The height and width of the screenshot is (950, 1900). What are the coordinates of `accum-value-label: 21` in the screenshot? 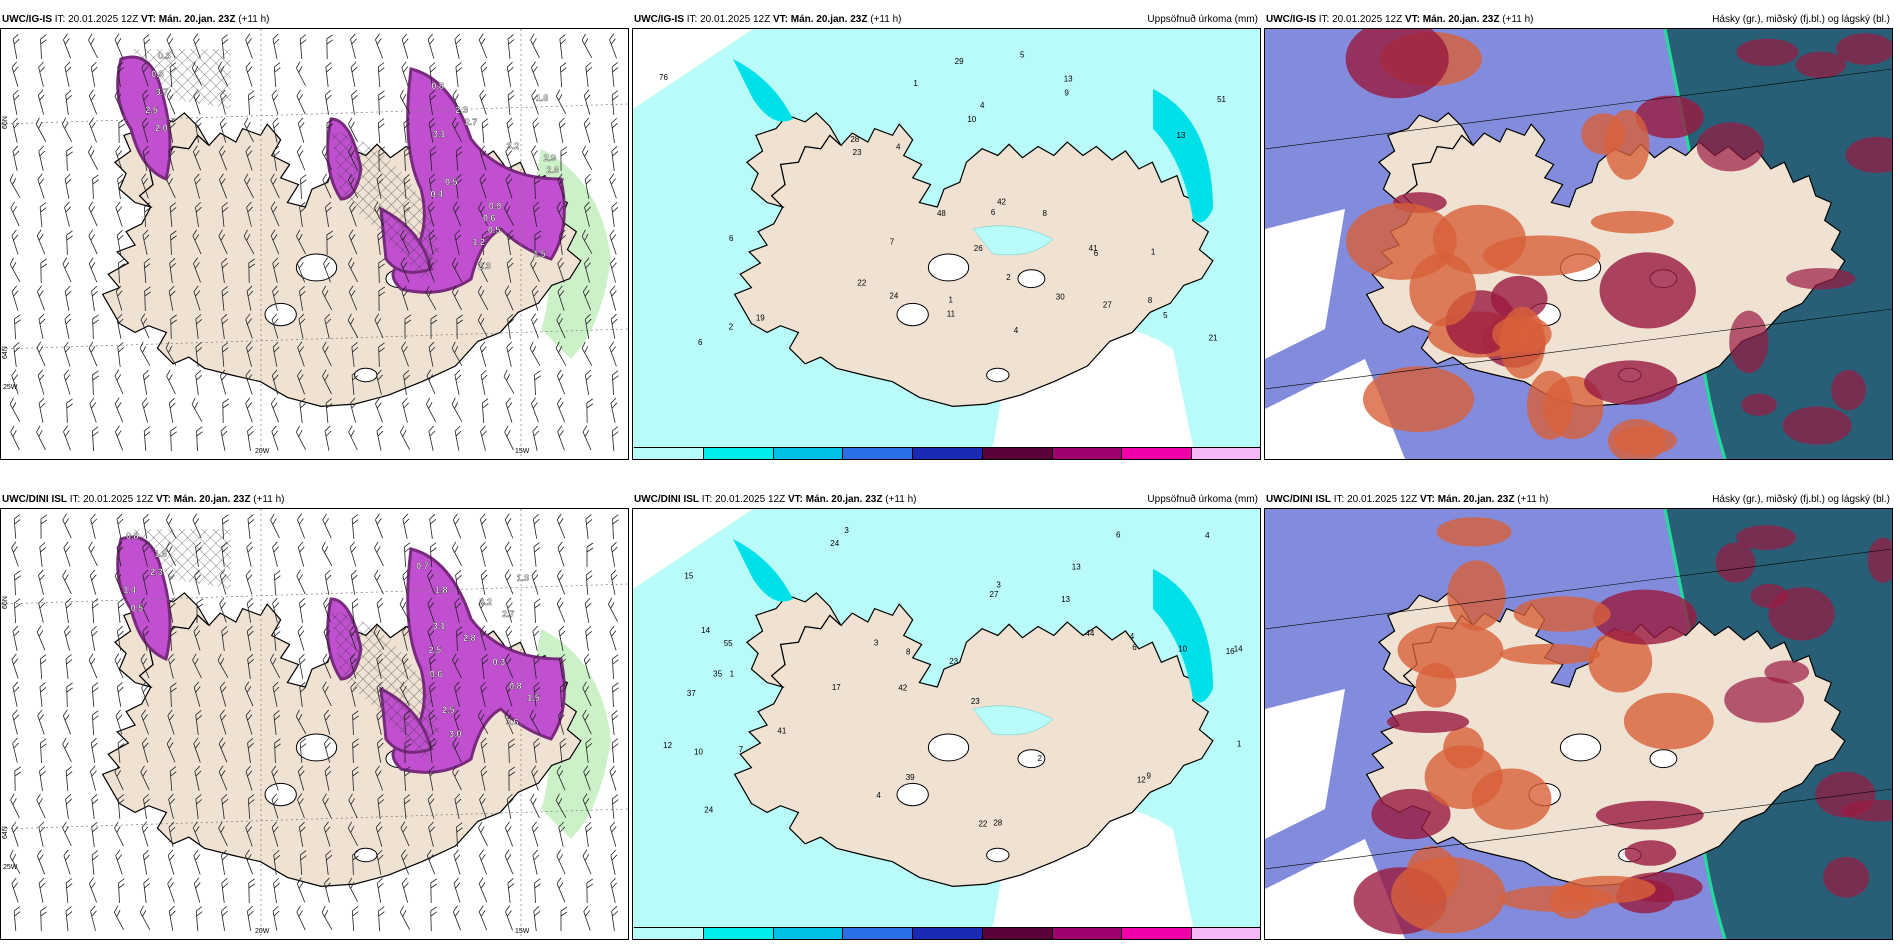 It's located at (1213, 338).